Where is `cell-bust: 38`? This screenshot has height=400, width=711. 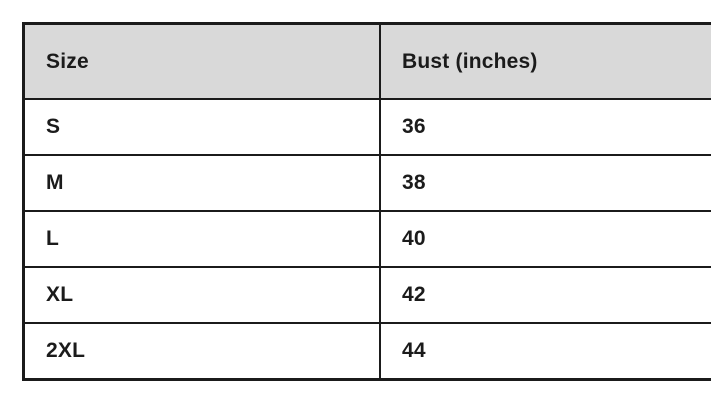 cell-bust: 38 is located at coordinates (545, 183).